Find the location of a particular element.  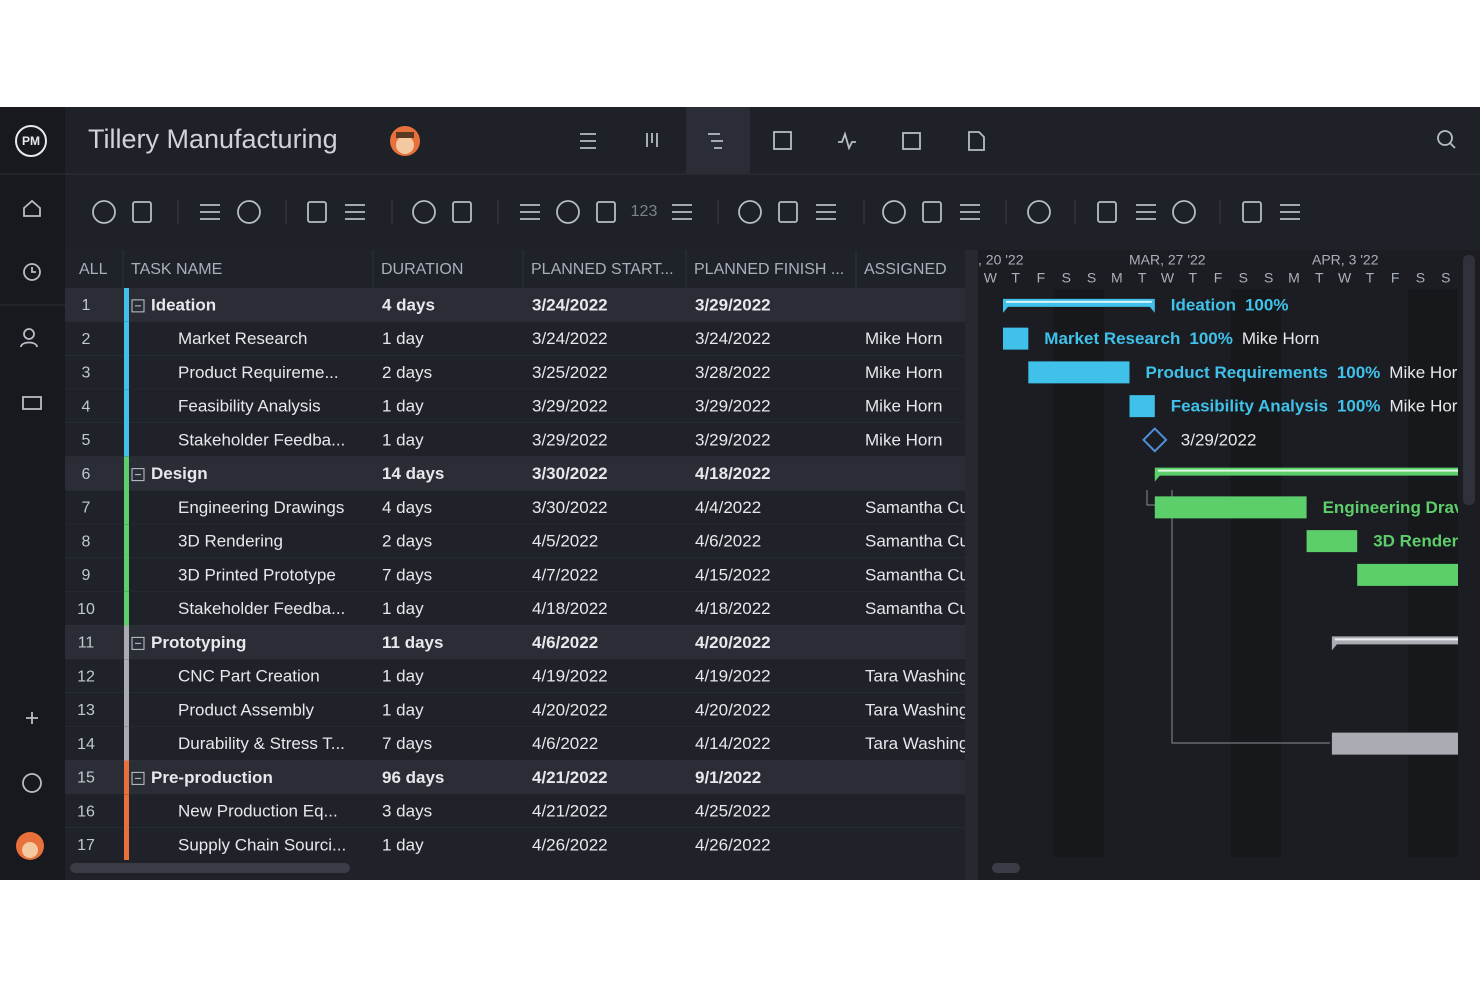

column-header: TASK NAME is located at coordinates (176, 269).